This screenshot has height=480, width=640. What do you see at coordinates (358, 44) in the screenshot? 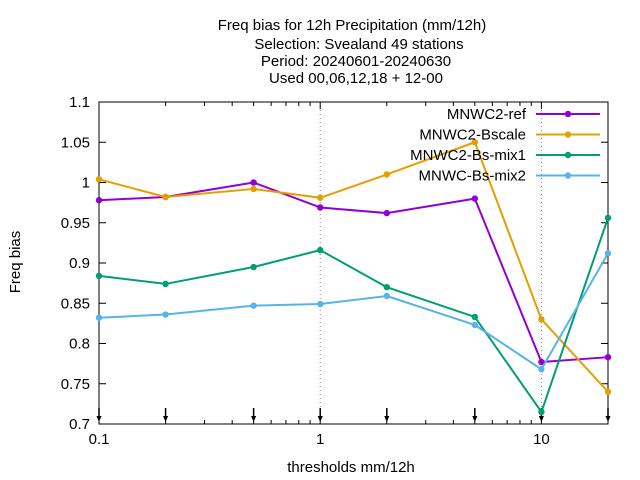
I see `title-line-2: Selection: Svealand 49 stations` at bounding box center [358, 44].